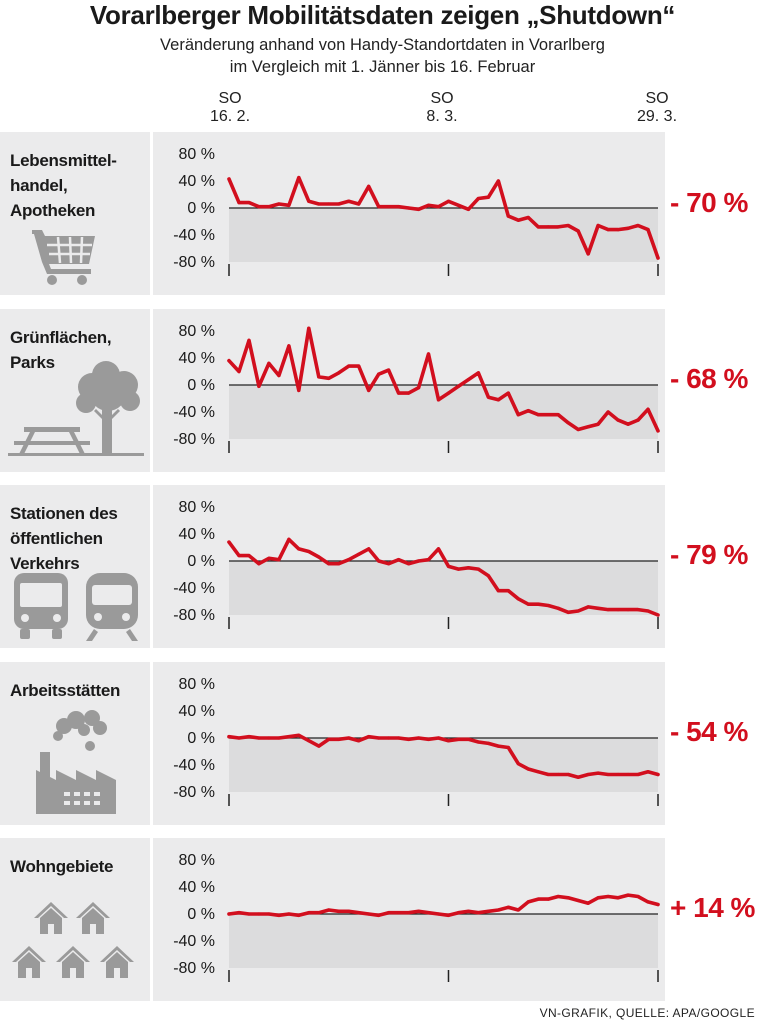 This screenshot has width=765, height=1024. What do you see at coordinates (53, 210) in the screenshot?
I see `category-label-line: Apotheken` at bounding box center [53, 210].